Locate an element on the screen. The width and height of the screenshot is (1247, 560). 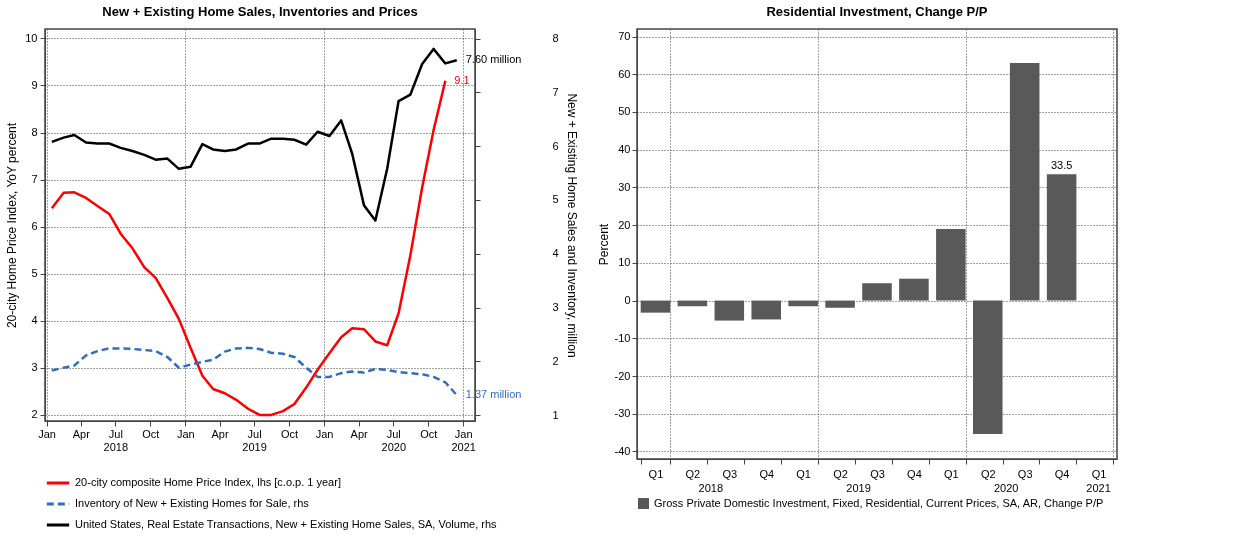
y-tick-label: 6 is located at coordinates (34, 226).